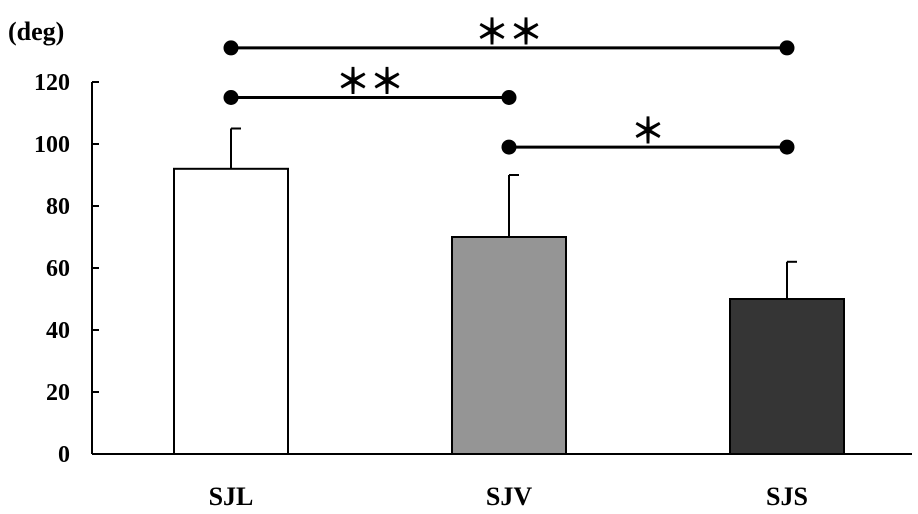 This screenshot has width=918, height=514. I want to click on y-tick-label: 20, so click(58, 393).